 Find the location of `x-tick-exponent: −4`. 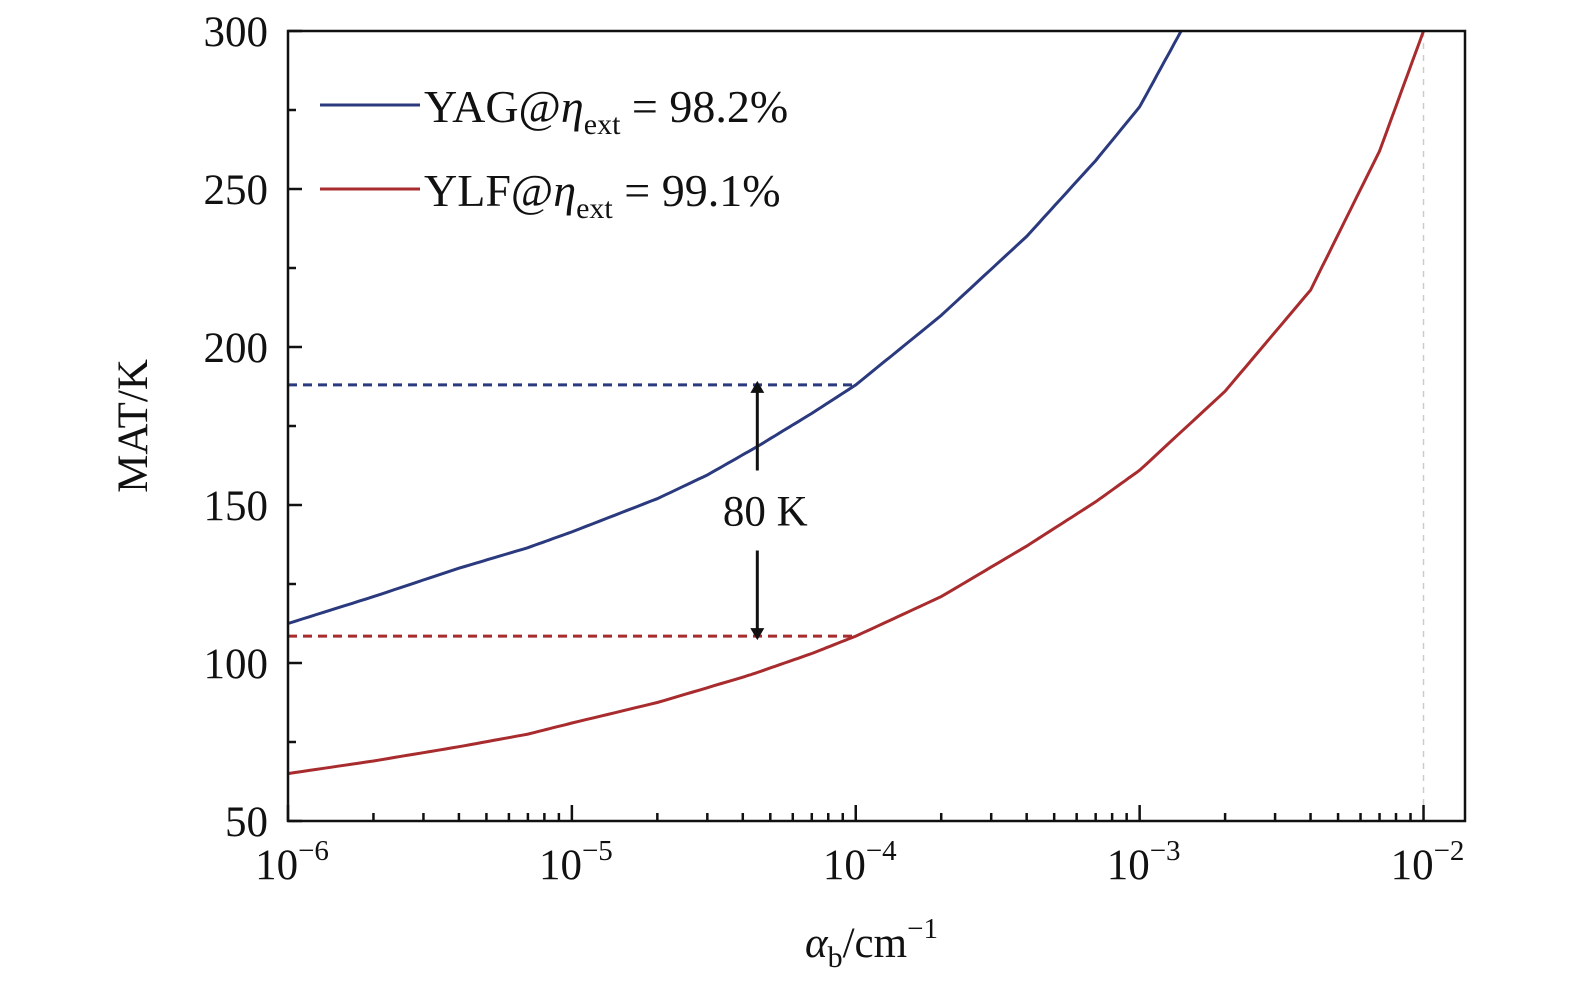

x-tick-exponent: −4 is located at coordinates (881, 851).